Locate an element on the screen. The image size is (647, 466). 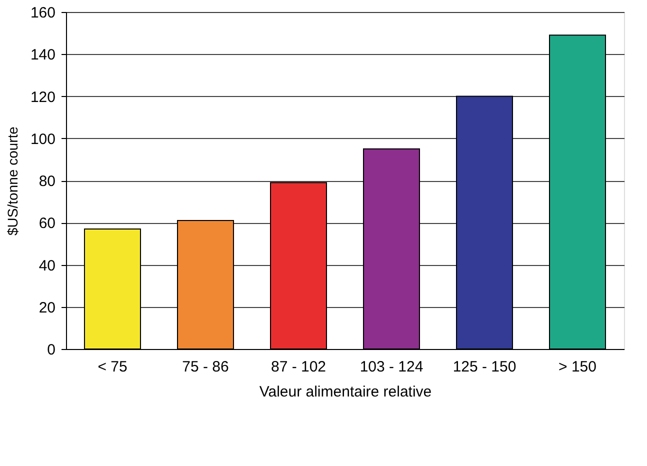
y-tick-label: 140 is located at coordinates (43, 55).